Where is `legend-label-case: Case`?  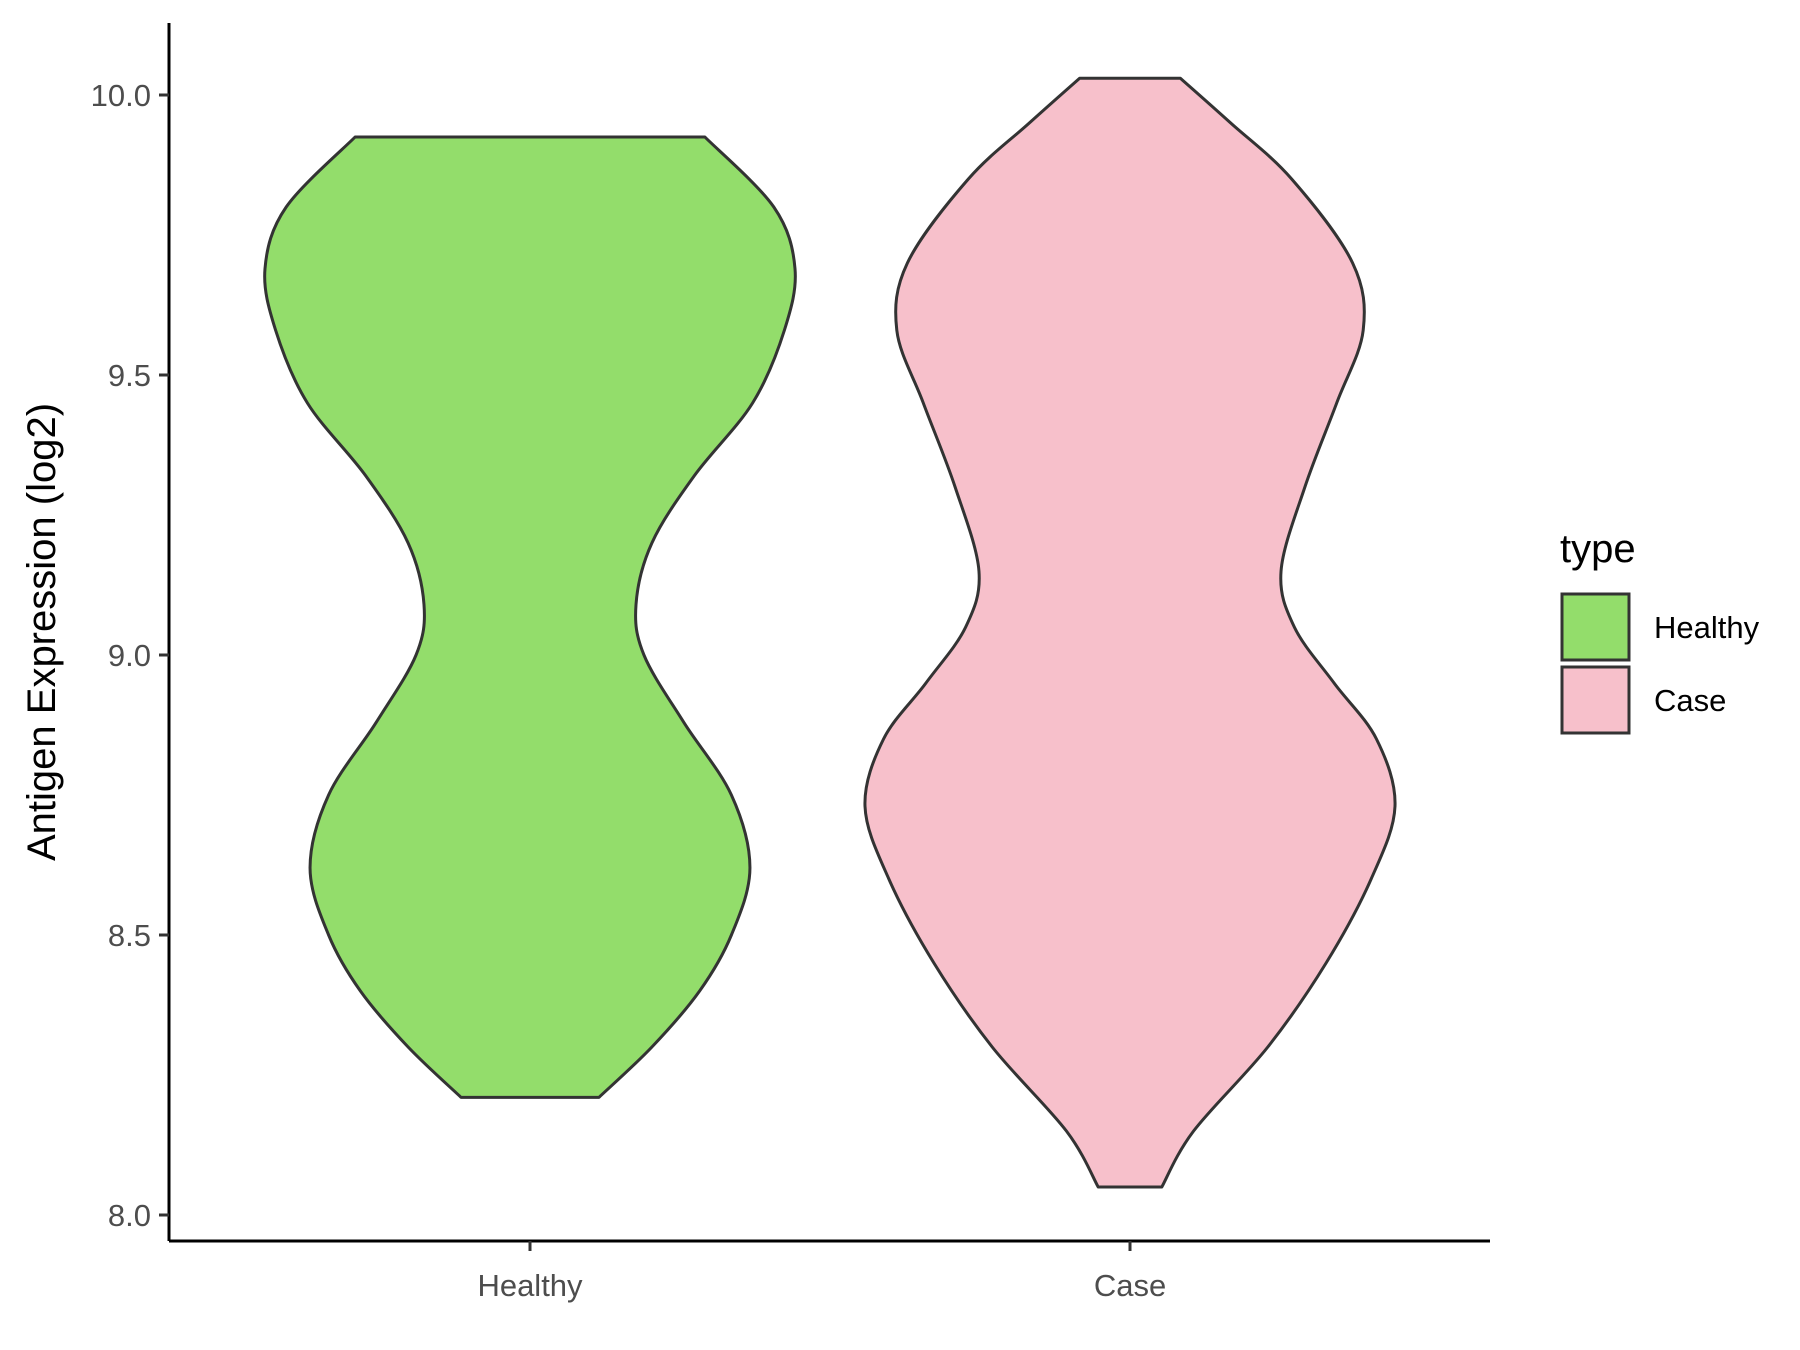
legend-label-case: Case is located at coordinates (1690, 700).